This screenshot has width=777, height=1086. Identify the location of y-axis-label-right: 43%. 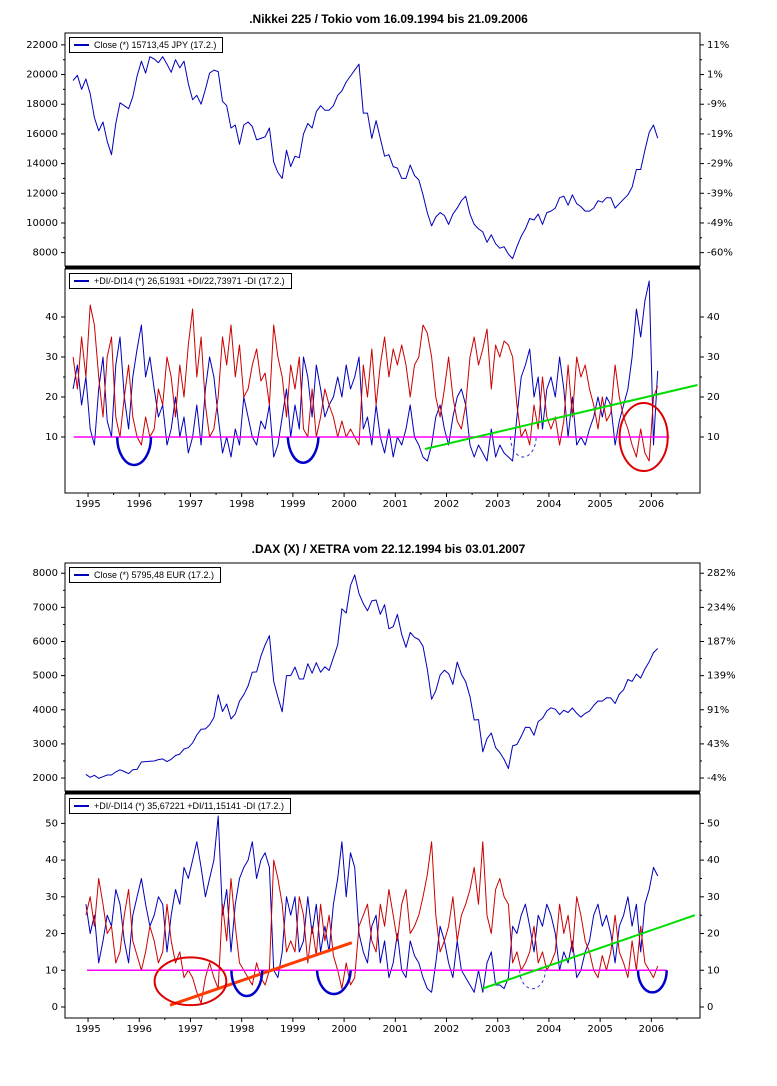
(718, 744).